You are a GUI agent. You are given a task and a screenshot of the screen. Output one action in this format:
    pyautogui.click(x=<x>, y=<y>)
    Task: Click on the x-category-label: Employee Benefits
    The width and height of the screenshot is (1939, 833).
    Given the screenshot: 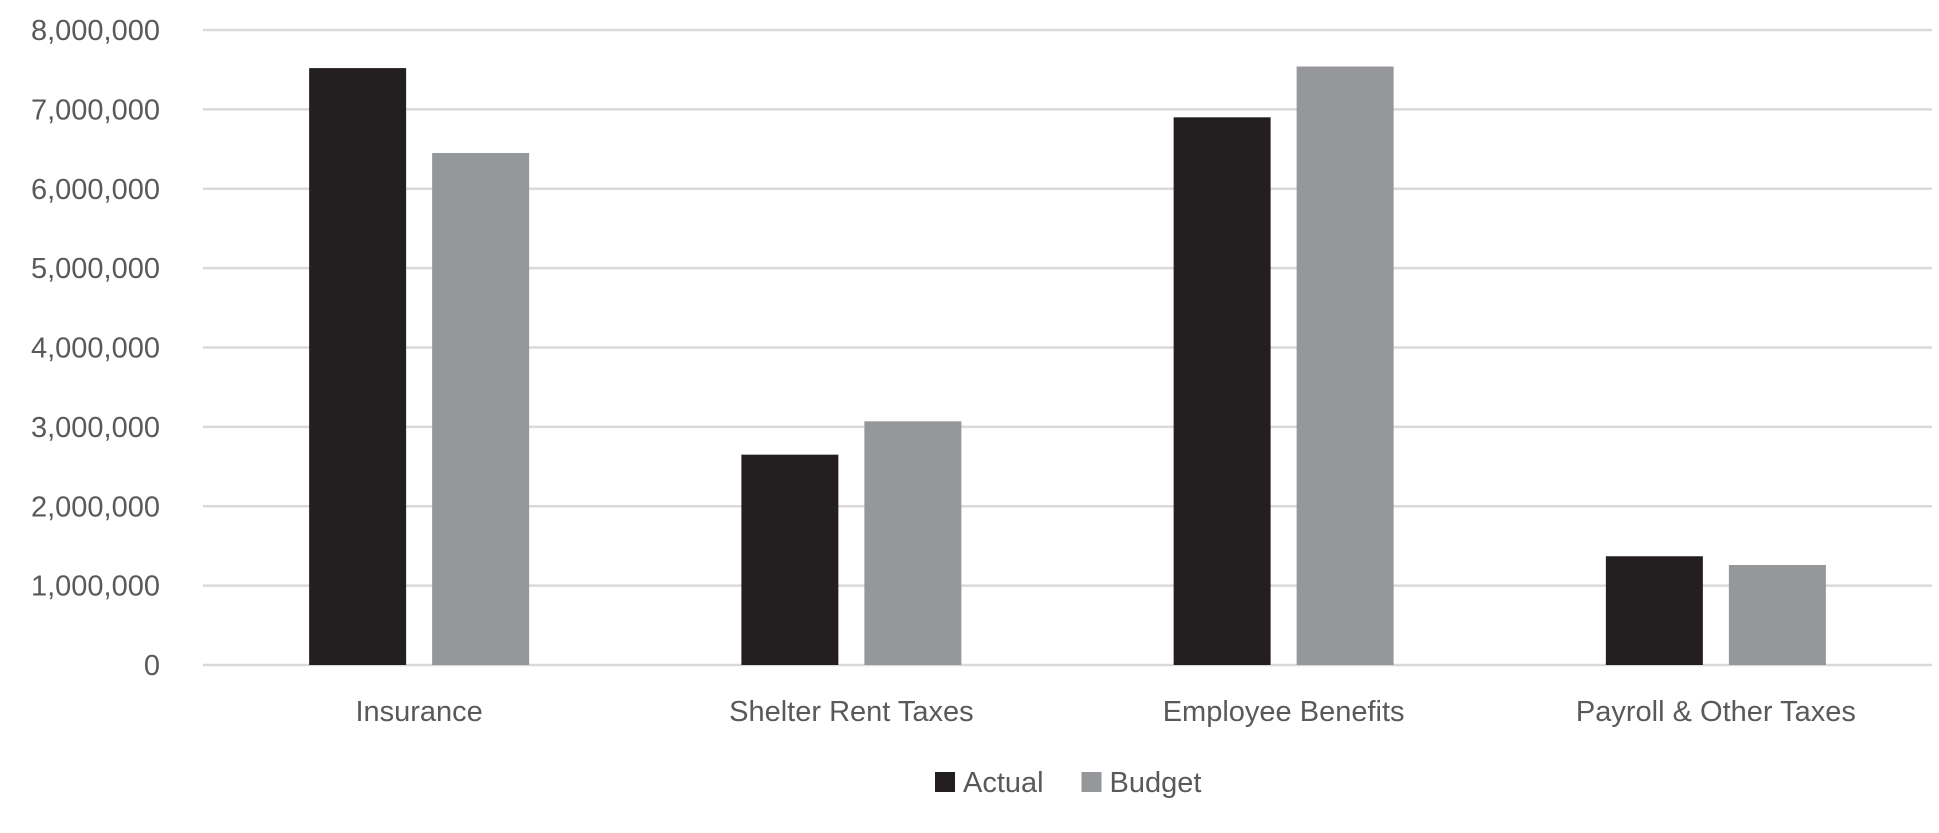 What is the action you would take?
    pyautogui.click(x=1284, y=712)
    